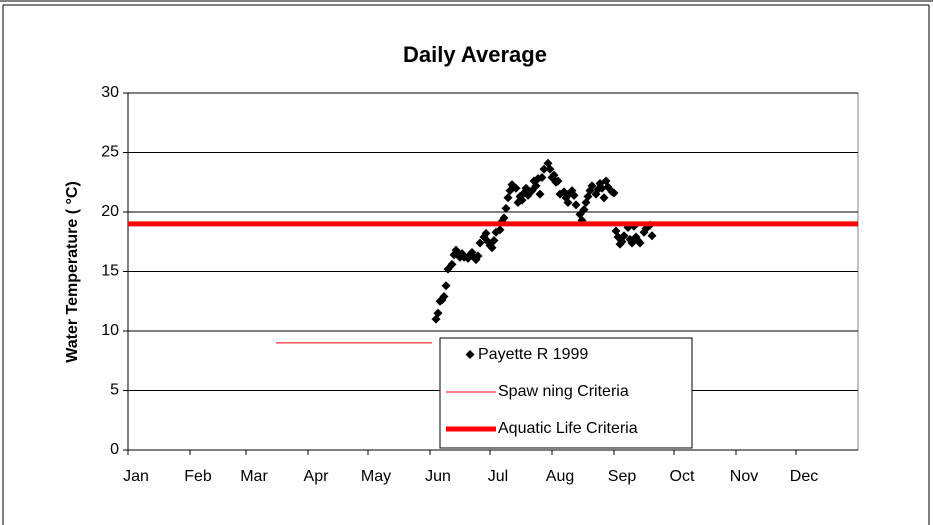  What do you see at coordinates (110, 271) in the screenshot?
I see `y-tick-label: 15` at bounding box center [110, 271].